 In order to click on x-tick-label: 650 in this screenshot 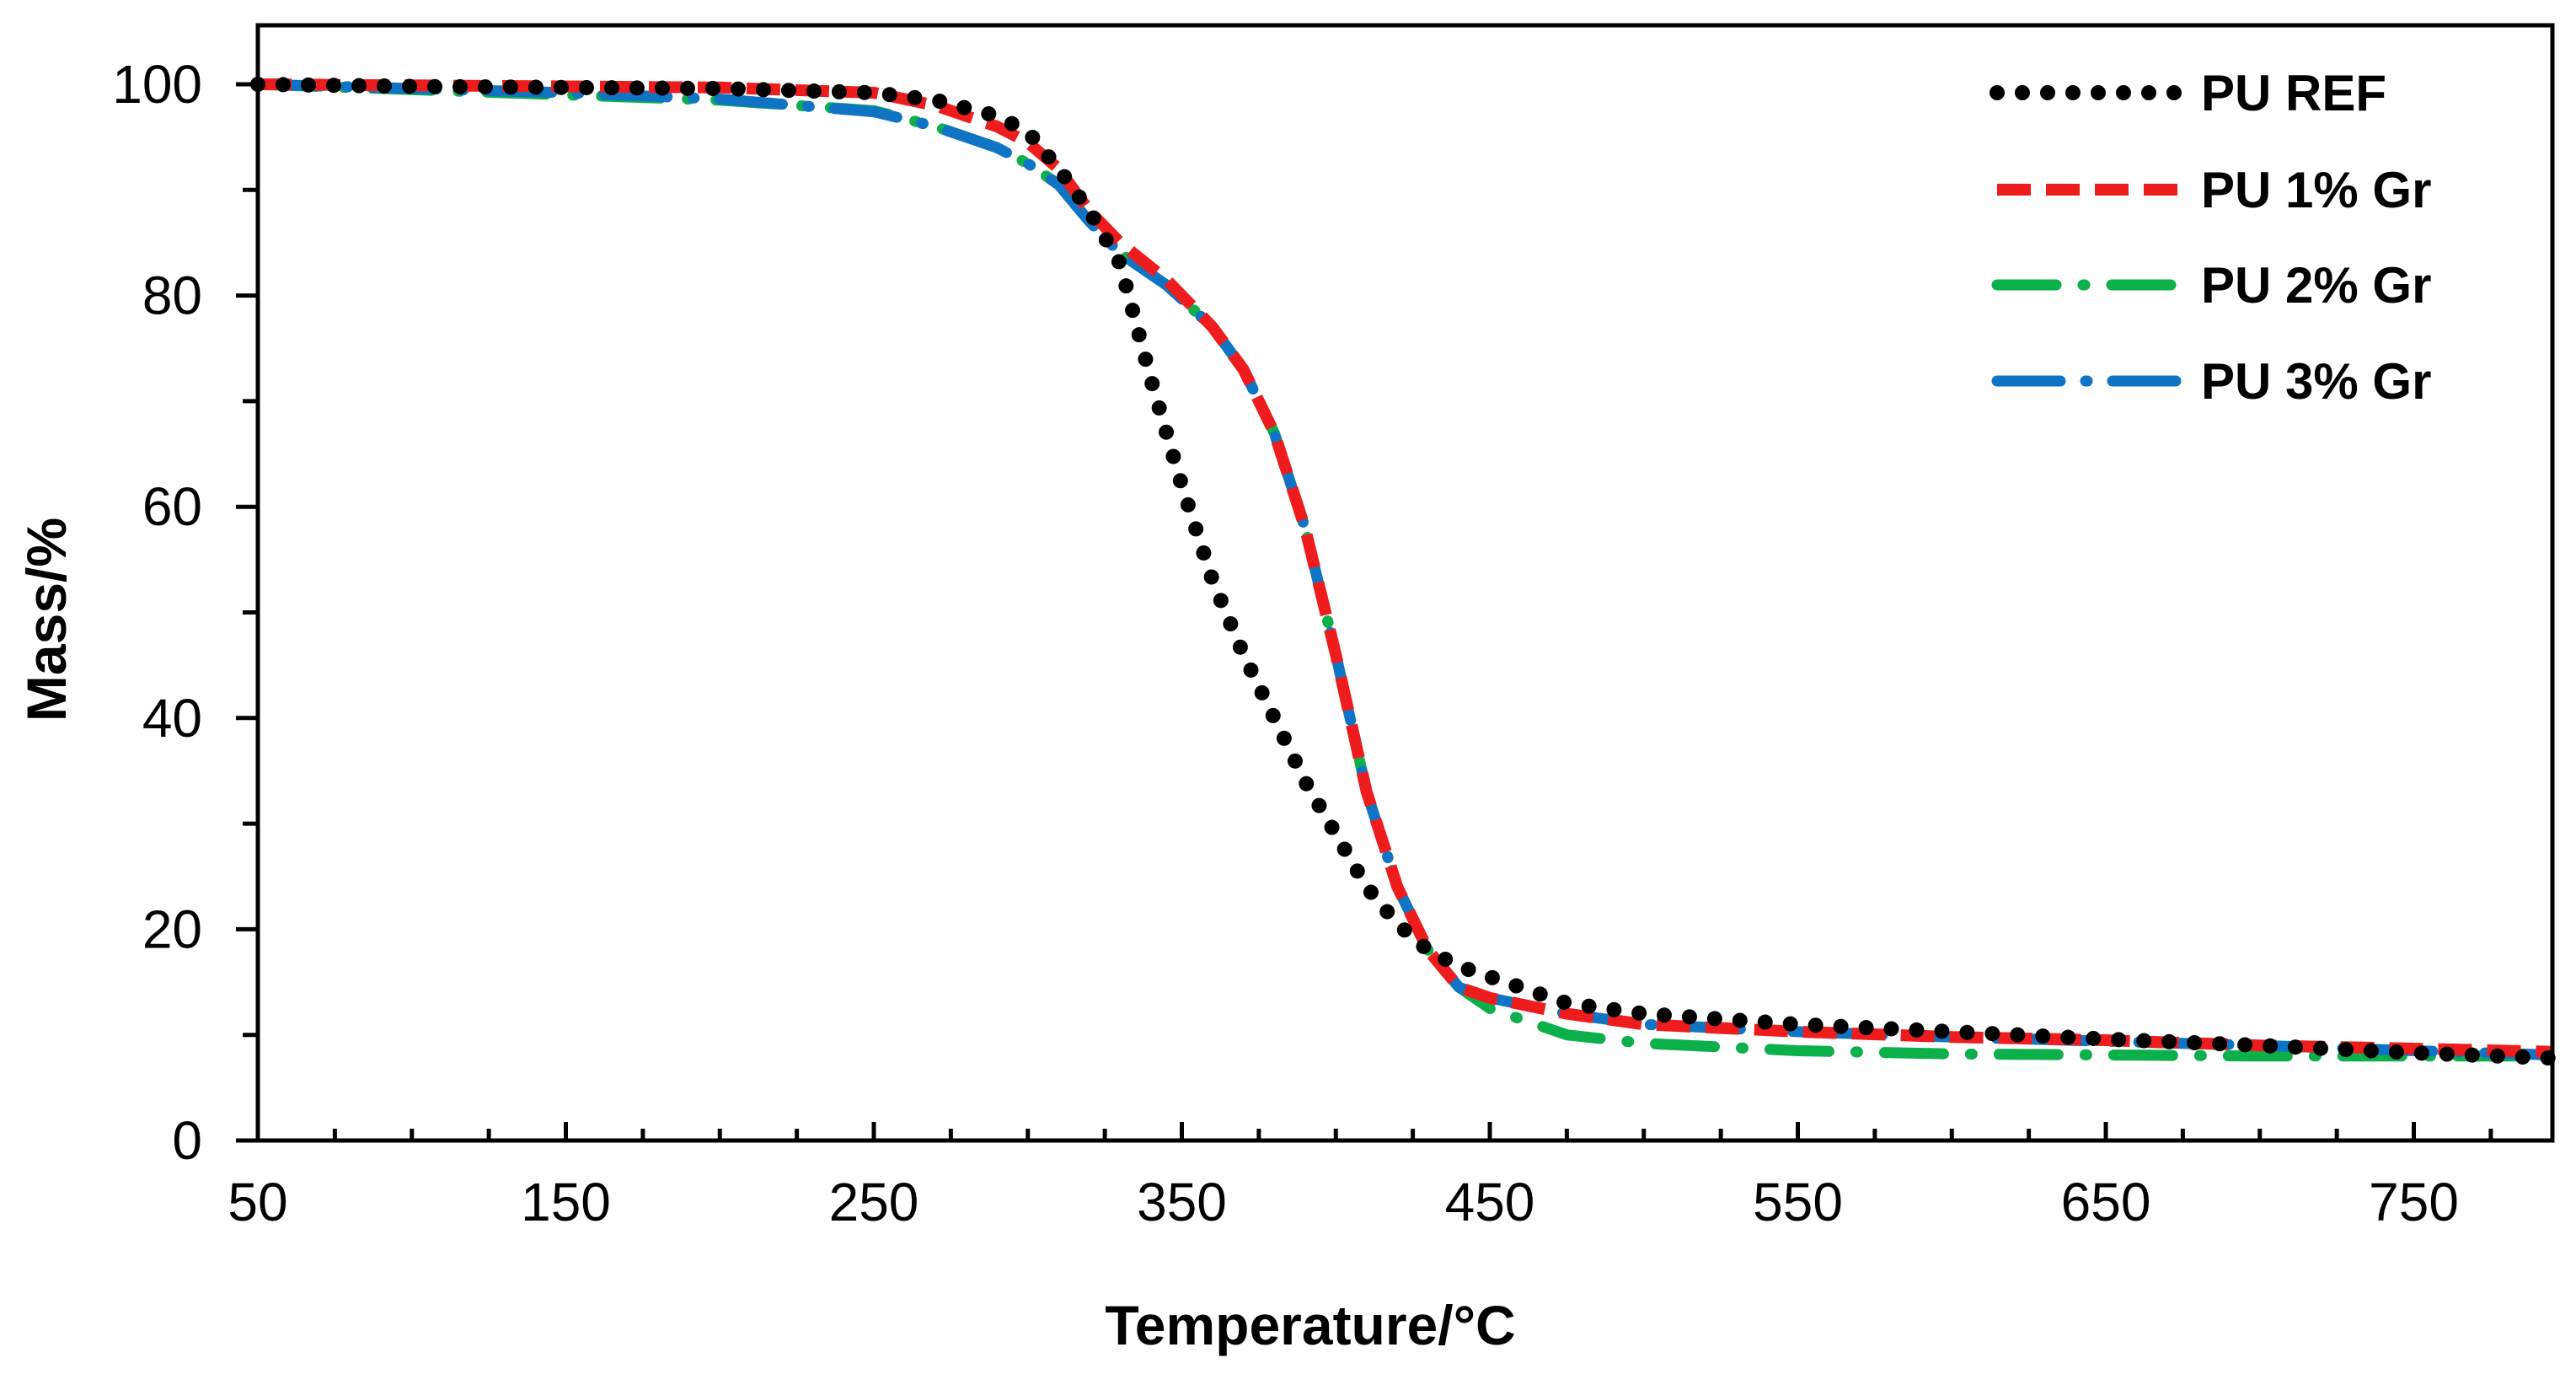, I will do `click(2106, 1202)`.